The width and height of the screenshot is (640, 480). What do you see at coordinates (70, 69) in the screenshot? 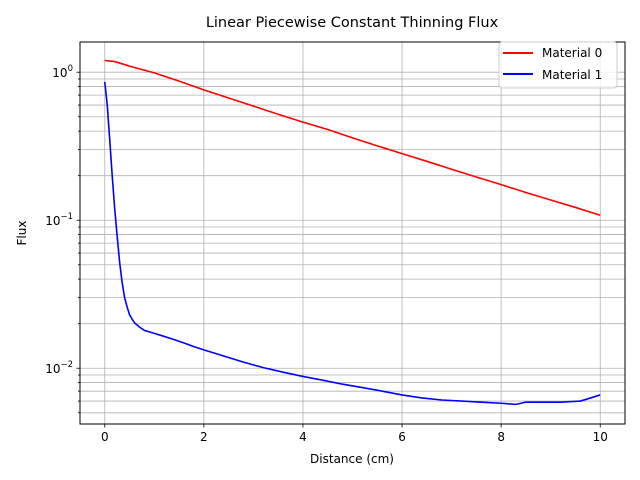
I see `y-tick-exponent: 0` at bounding box center [70, 69].